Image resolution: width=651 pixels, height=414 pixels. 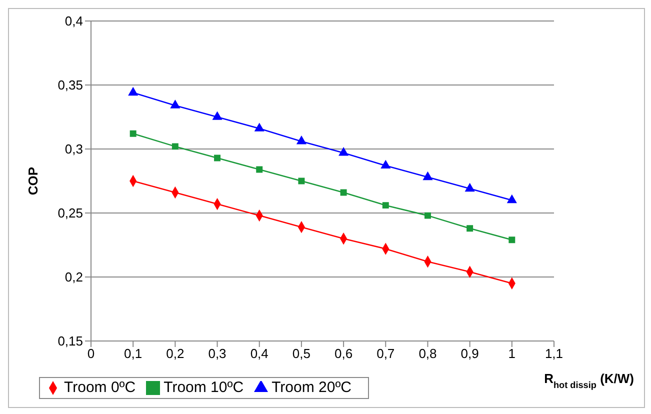 I want to click on y-tick-label: 0,3, so click(x=73, y=149).